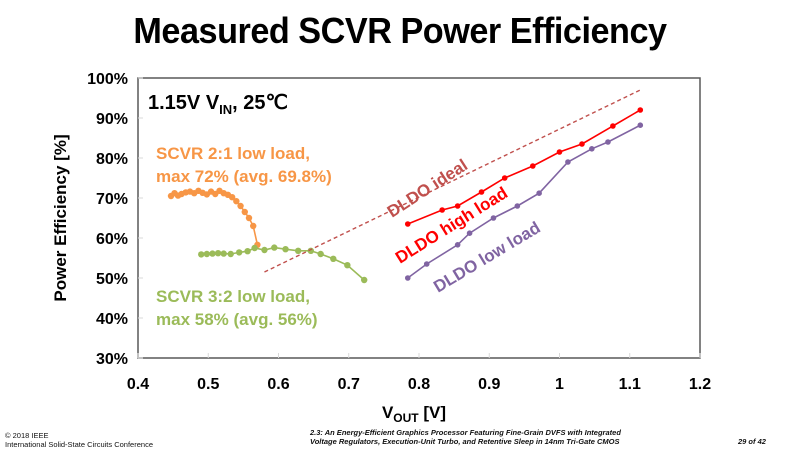  What do you see at coordinates (237, 319) in the screenshot?
I see `annotation-scvr-3-2-line2: max 58% (avg. 56%)` at bounding box center [237, 319].